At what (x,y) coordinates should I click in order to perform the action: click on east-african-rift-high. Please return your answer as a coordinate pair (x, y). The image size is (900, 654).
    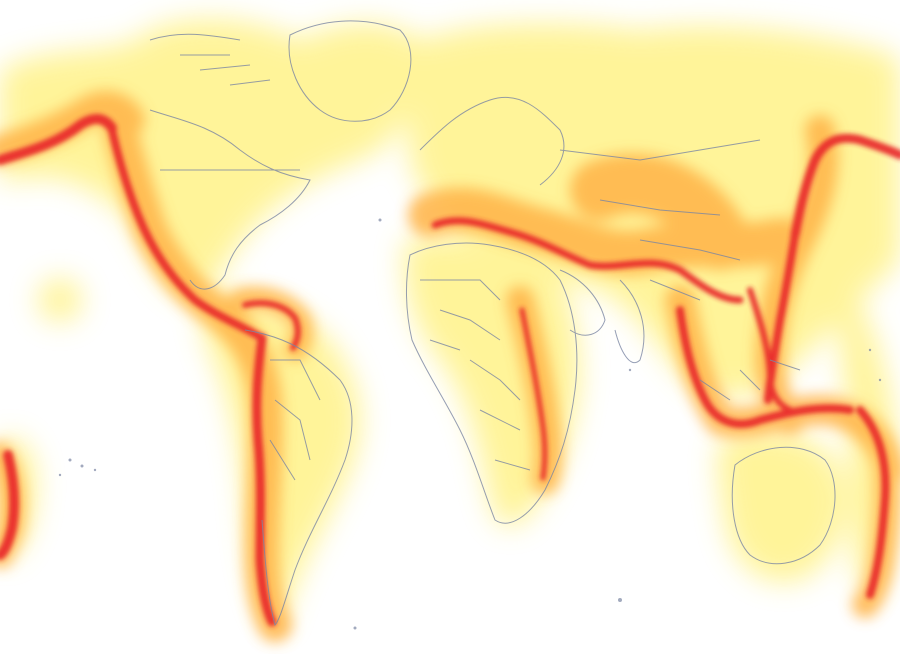
    Looking at the image, I should click on (533, 394).